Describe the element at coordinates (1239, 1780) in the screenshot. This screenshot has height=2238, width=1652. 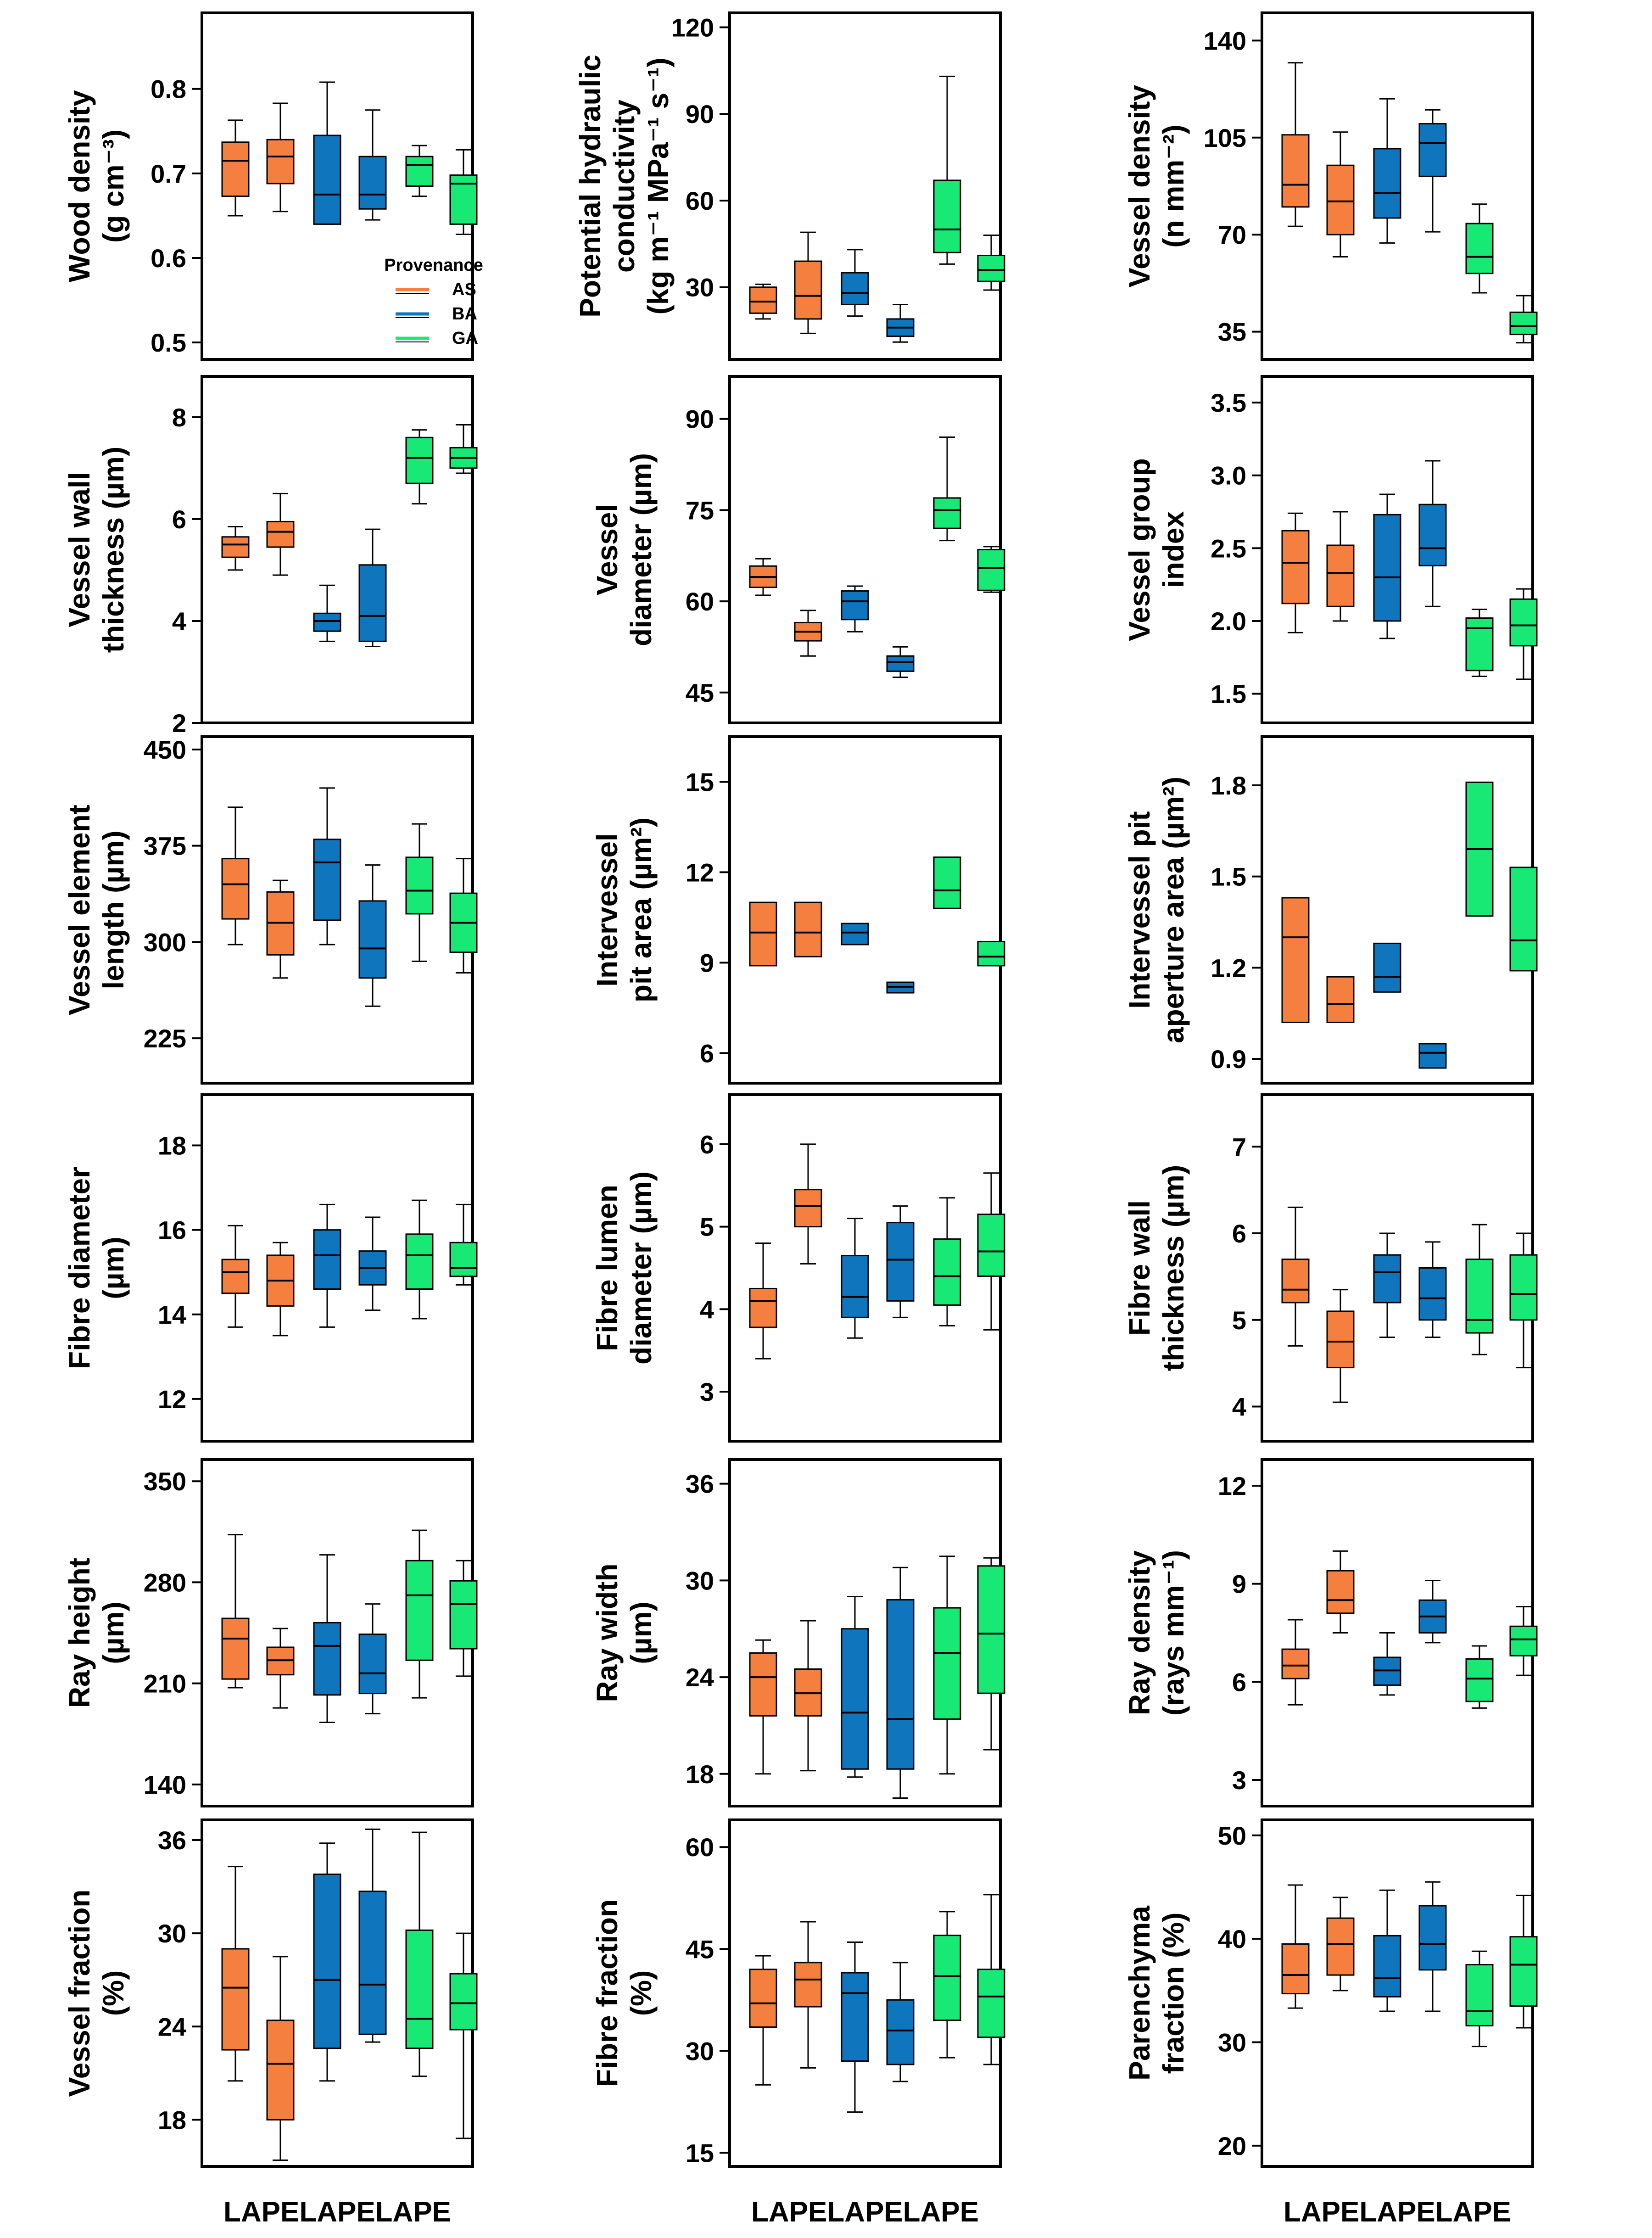
I see `y-tick-label: 3` at that location.